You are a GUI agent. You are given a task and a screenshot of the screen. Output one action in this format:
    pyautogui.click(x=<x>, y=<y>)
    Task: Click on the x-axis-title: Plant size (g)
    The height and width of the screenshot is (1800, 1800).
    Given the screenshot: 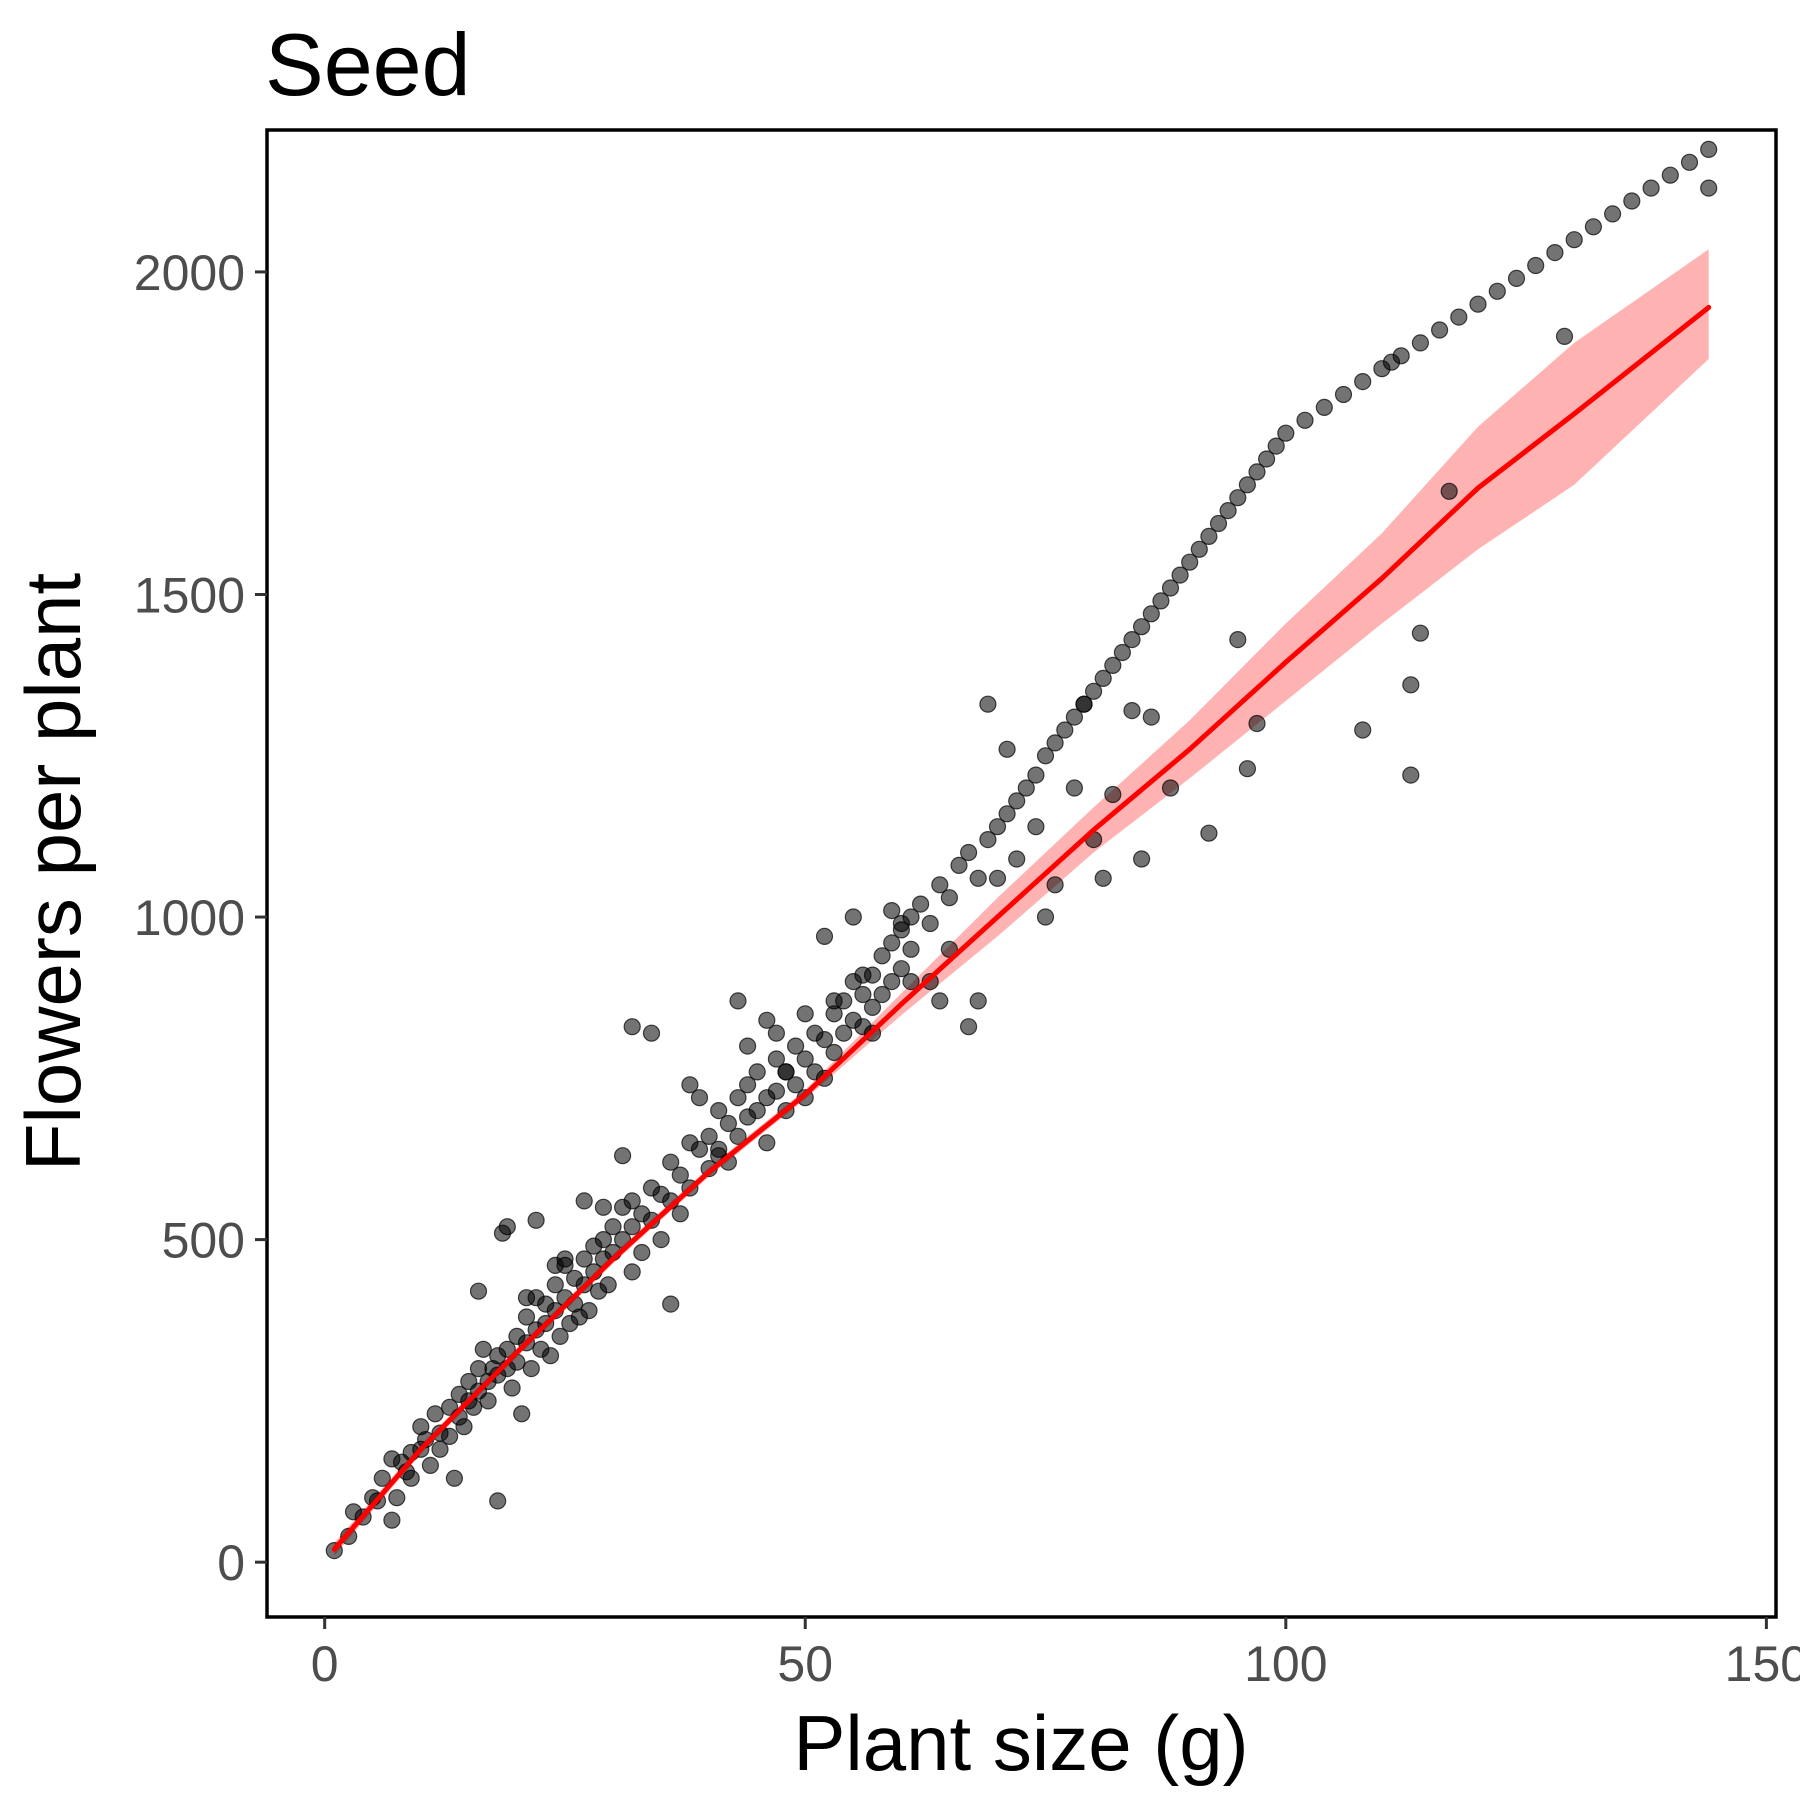 What is the action you would take?
    pyautogui.click(x=1020, y=1743)
    